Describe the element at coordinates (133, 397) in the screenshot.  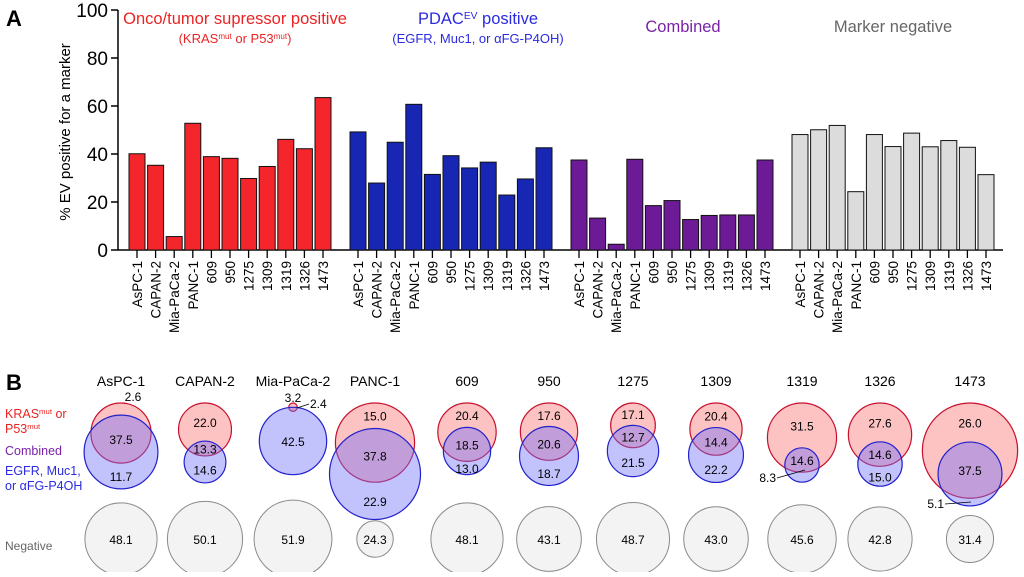
I see `onco-only-value: 2.6` at that location.